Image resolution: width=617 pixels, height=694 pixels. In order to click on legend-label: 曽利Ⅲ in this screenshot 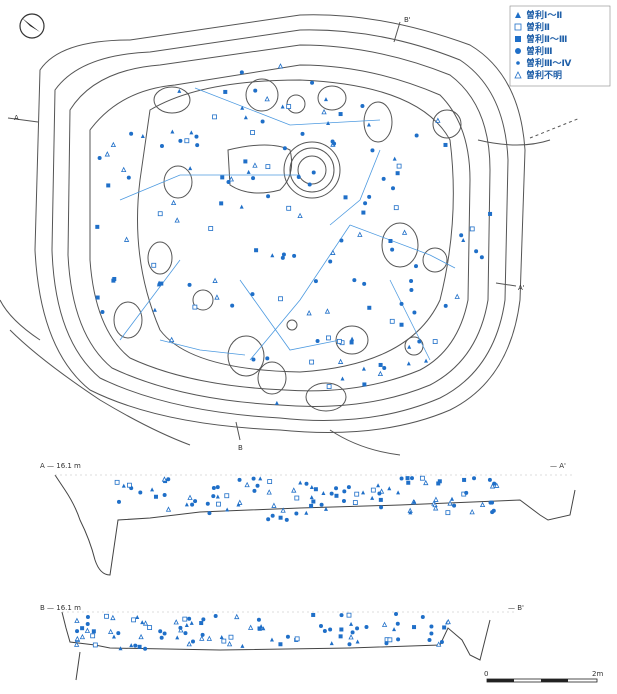, I will do `click(539, 51)`.